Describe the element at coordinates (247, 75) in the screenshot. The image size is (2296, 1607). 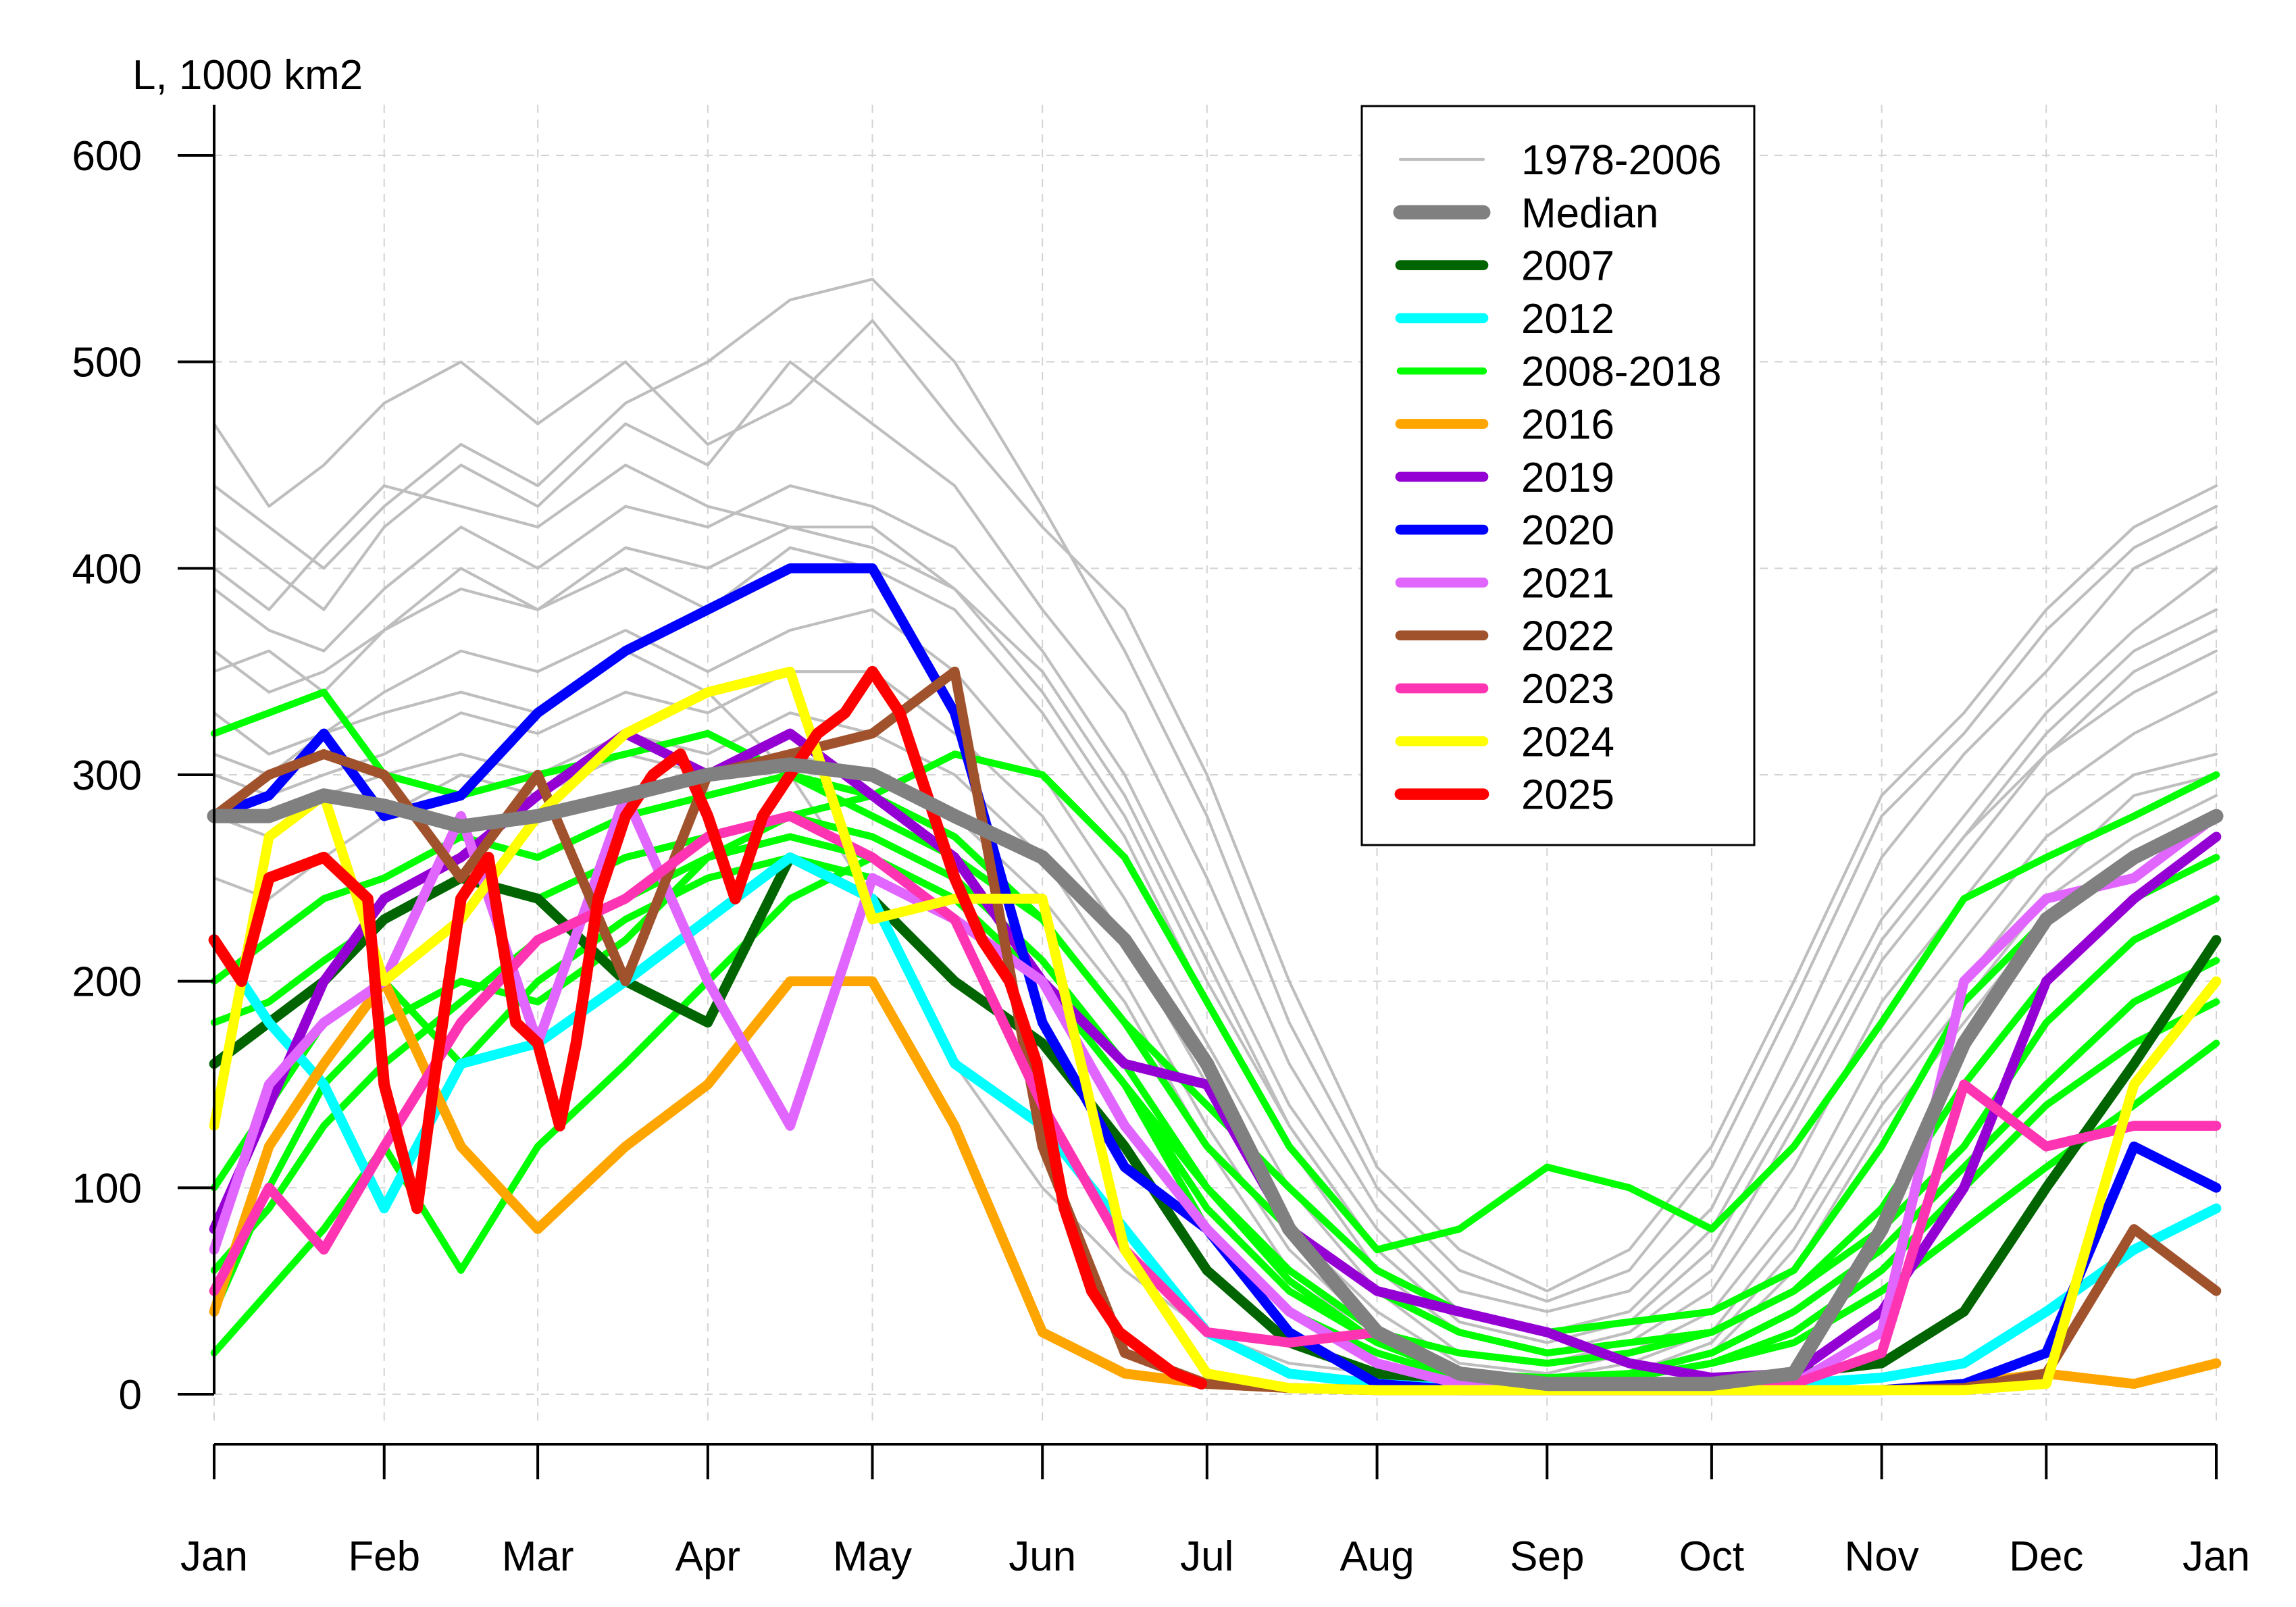
I see `y-axis-label: L, 1000 km2` at that location.